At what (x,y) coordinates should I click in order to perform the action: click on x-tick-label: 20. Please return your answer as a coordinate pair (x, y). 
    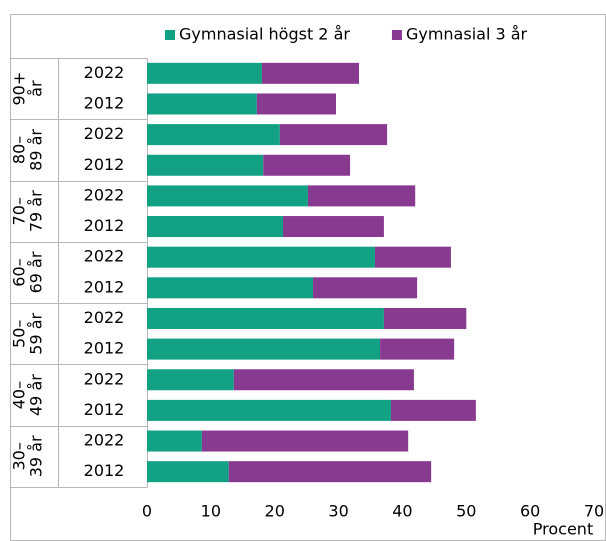
    Looking at the image, I should click on (275, 511).